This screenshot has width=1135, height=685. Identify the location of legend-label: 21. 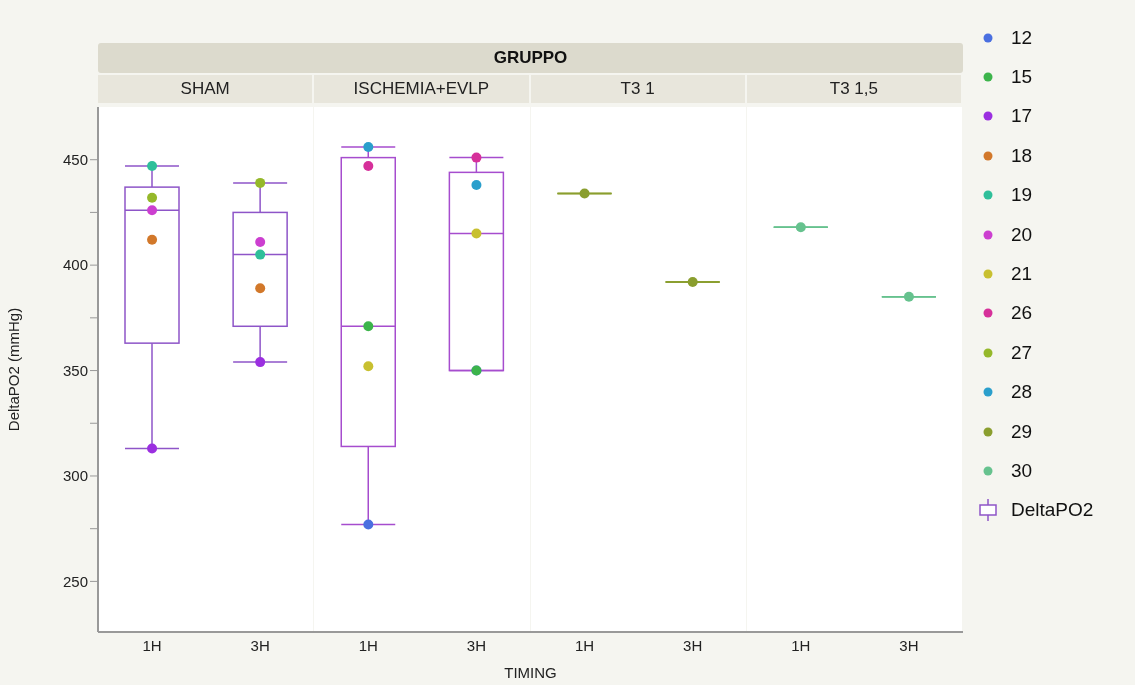
(1022, 274).